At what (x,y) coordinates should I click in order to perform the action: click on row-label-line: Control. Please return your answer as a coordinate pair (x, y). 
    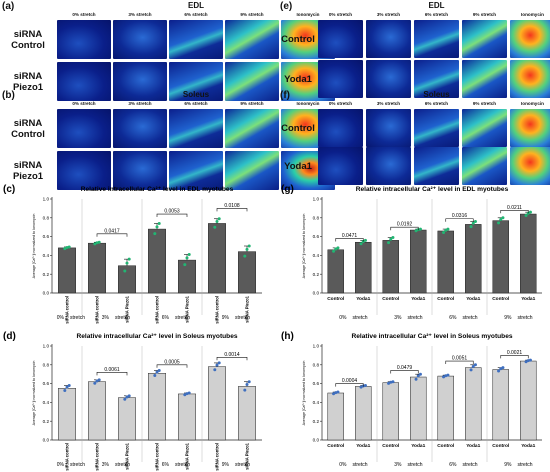
    Looking at the image, I should click on (28, 45).